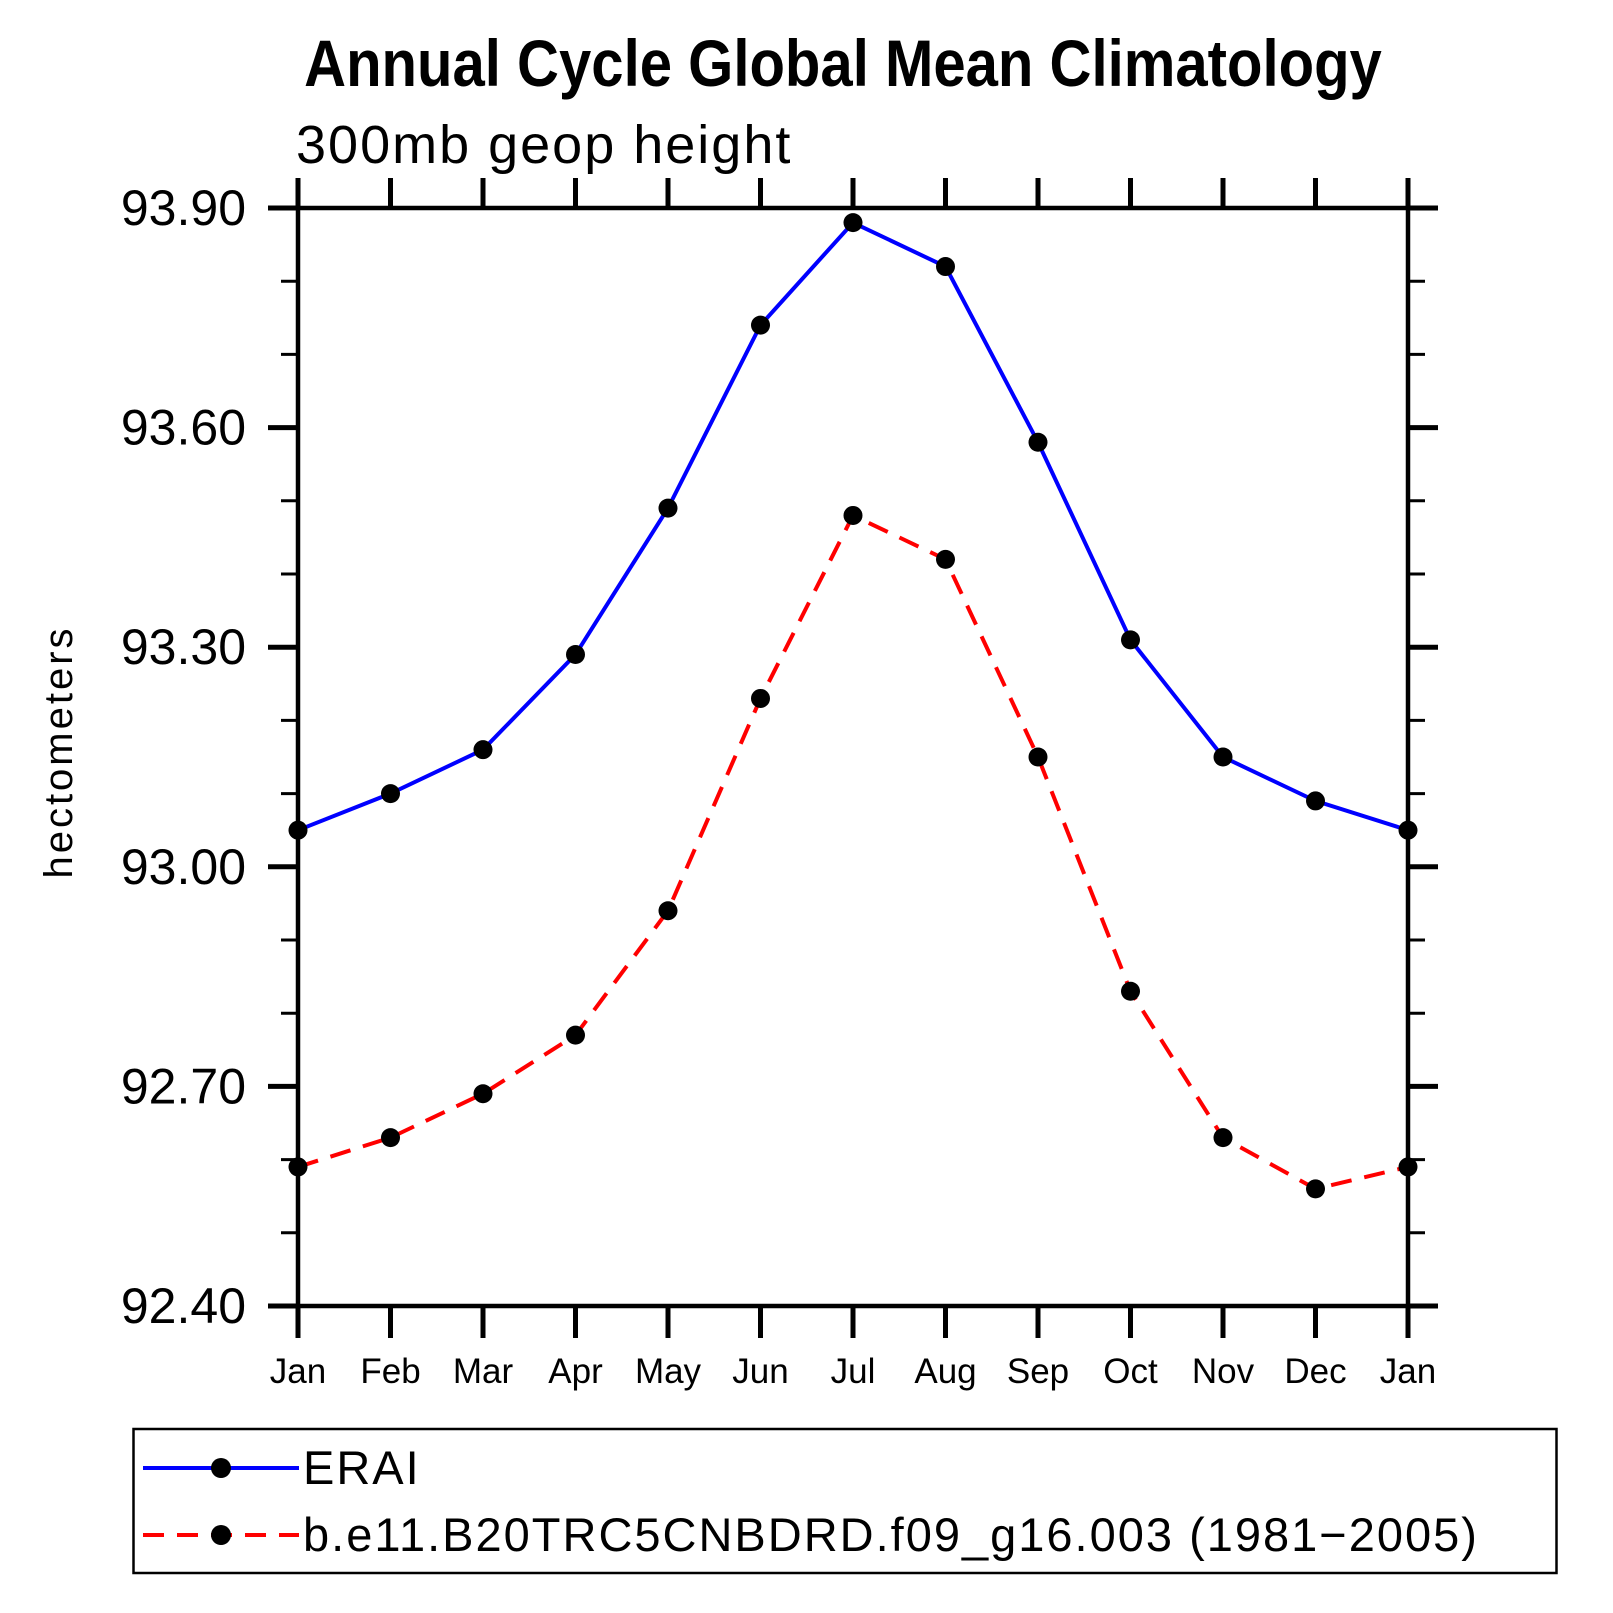 The image size is (1613, 1613). Describe the element at coordinates (1315, 1371) in the screenshot. I see `x-tick-label: Dec` at that location.